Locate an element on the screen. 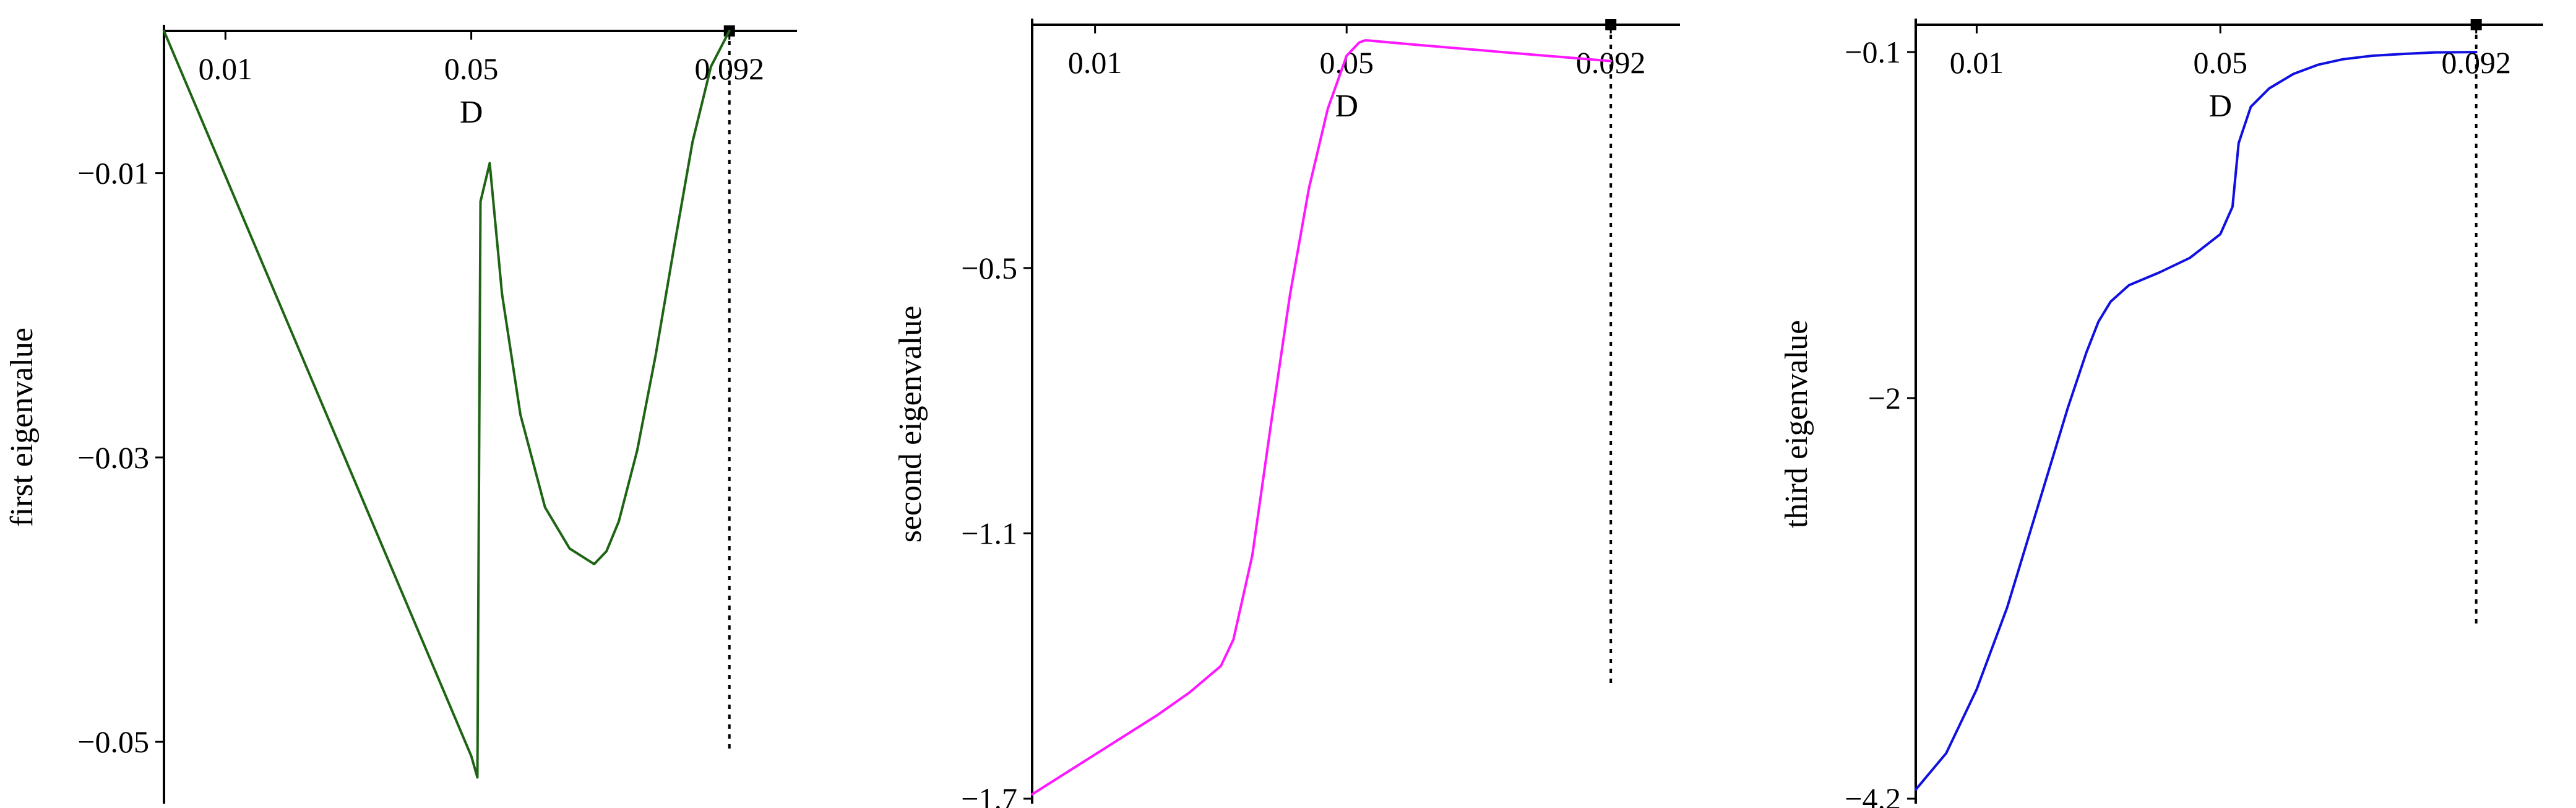  y-tick-label: −0.5 is located at coordinates (989, 268).